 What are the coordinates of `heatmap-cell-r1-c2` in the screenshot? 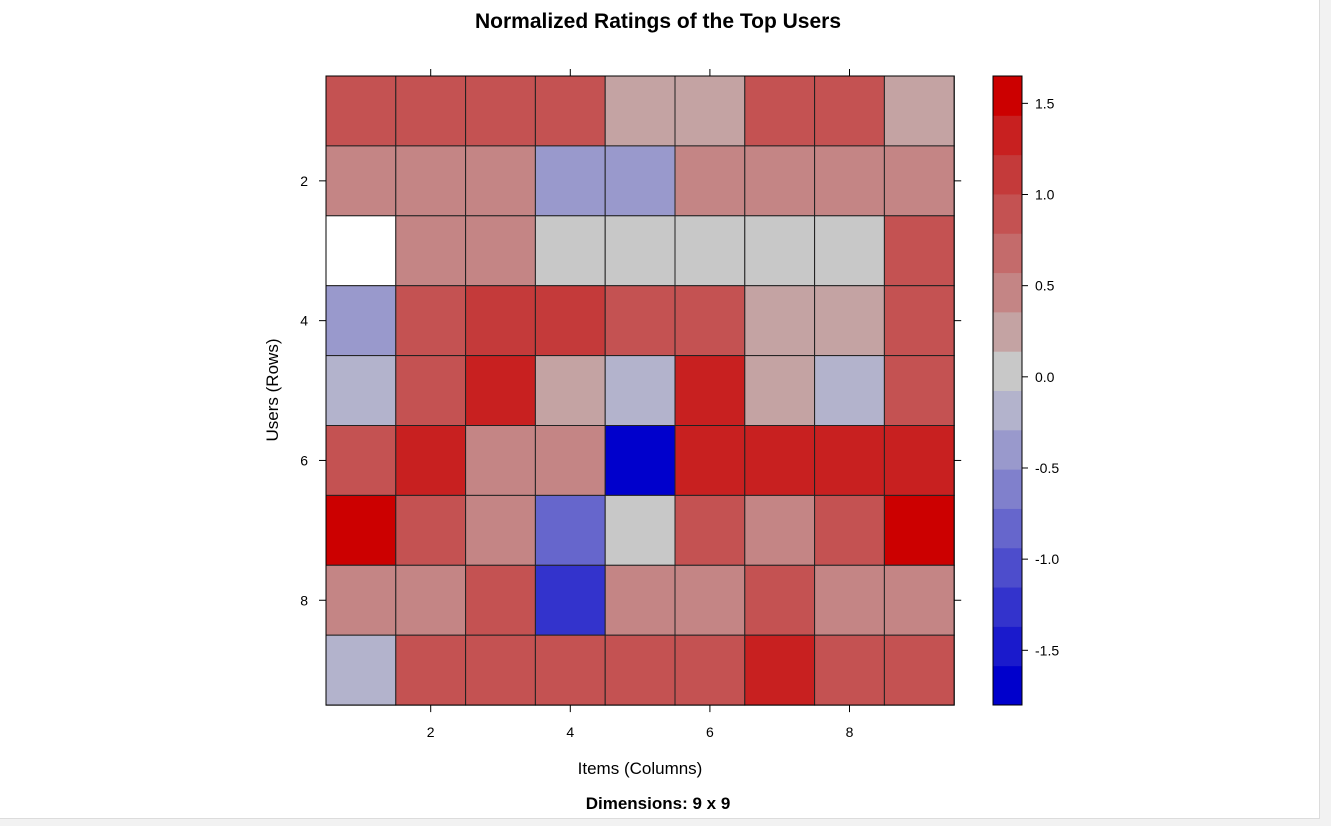 It's located at (431, 111).